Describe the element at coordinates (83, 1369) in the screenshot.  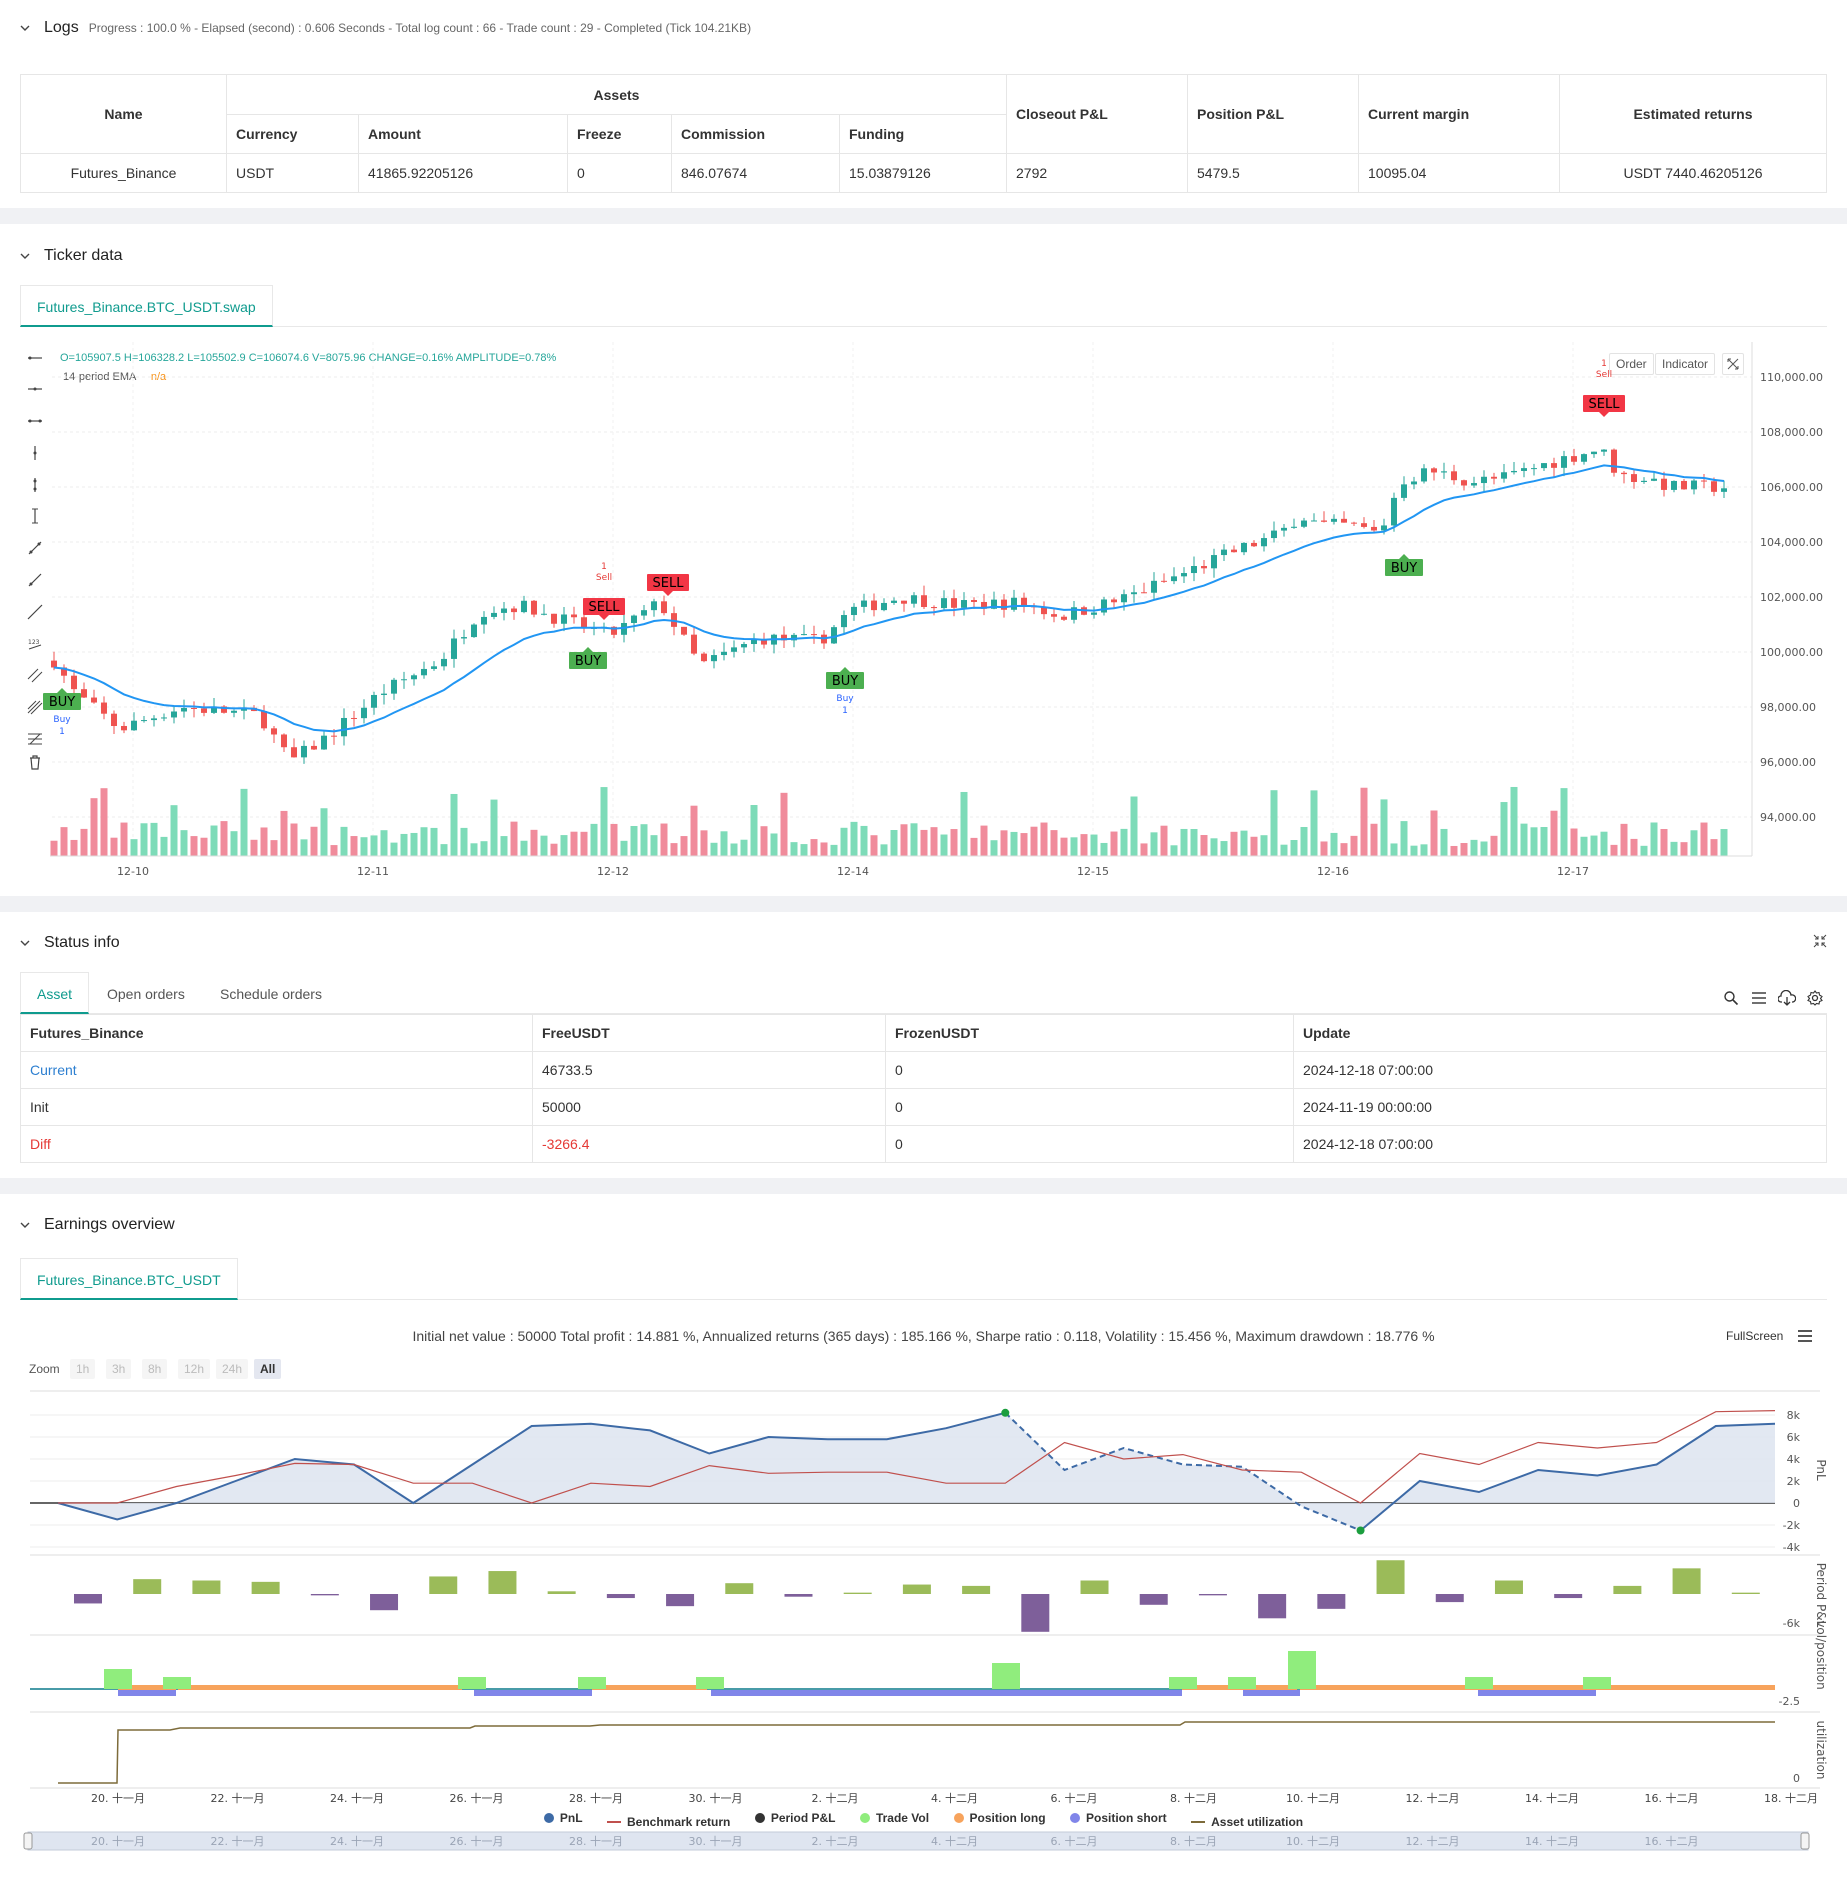
I see `zoom-1h: 1h` at that location.